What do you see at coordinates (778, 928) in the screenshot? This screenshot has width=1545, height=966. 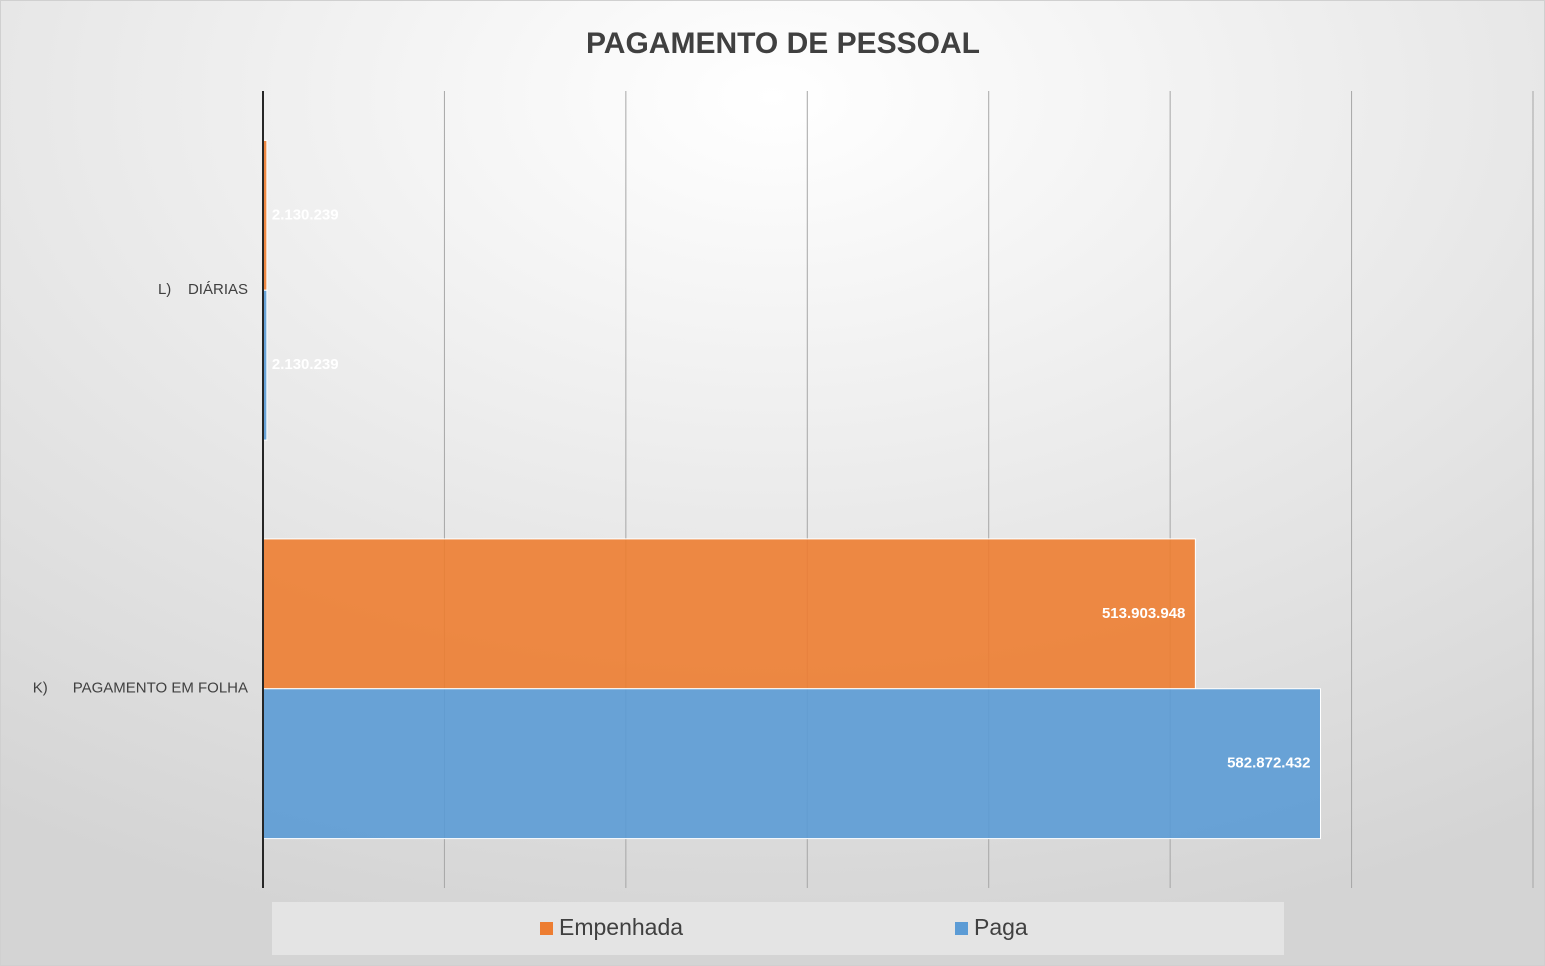 I see `legend-box` at bounding box center [778, 928].